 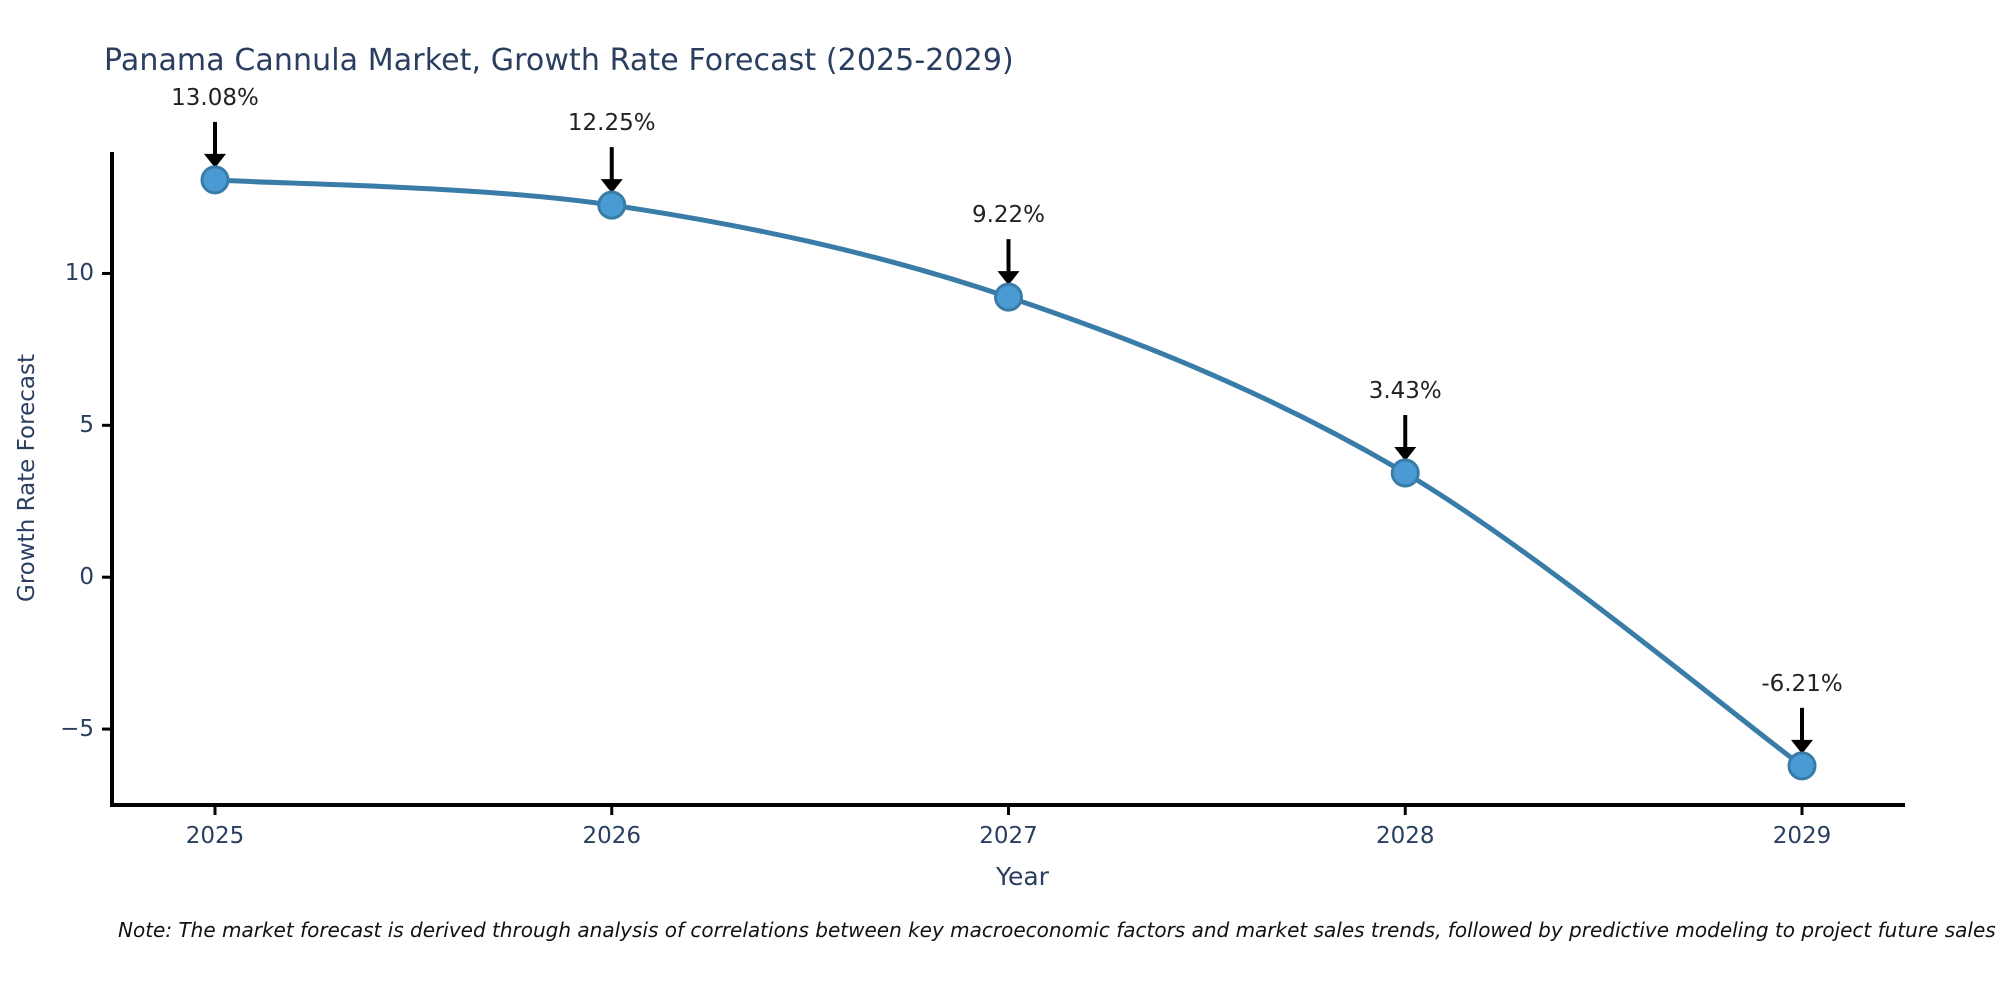 I want to click on data-point-label: 13.08%, so click(x=215, y=97).